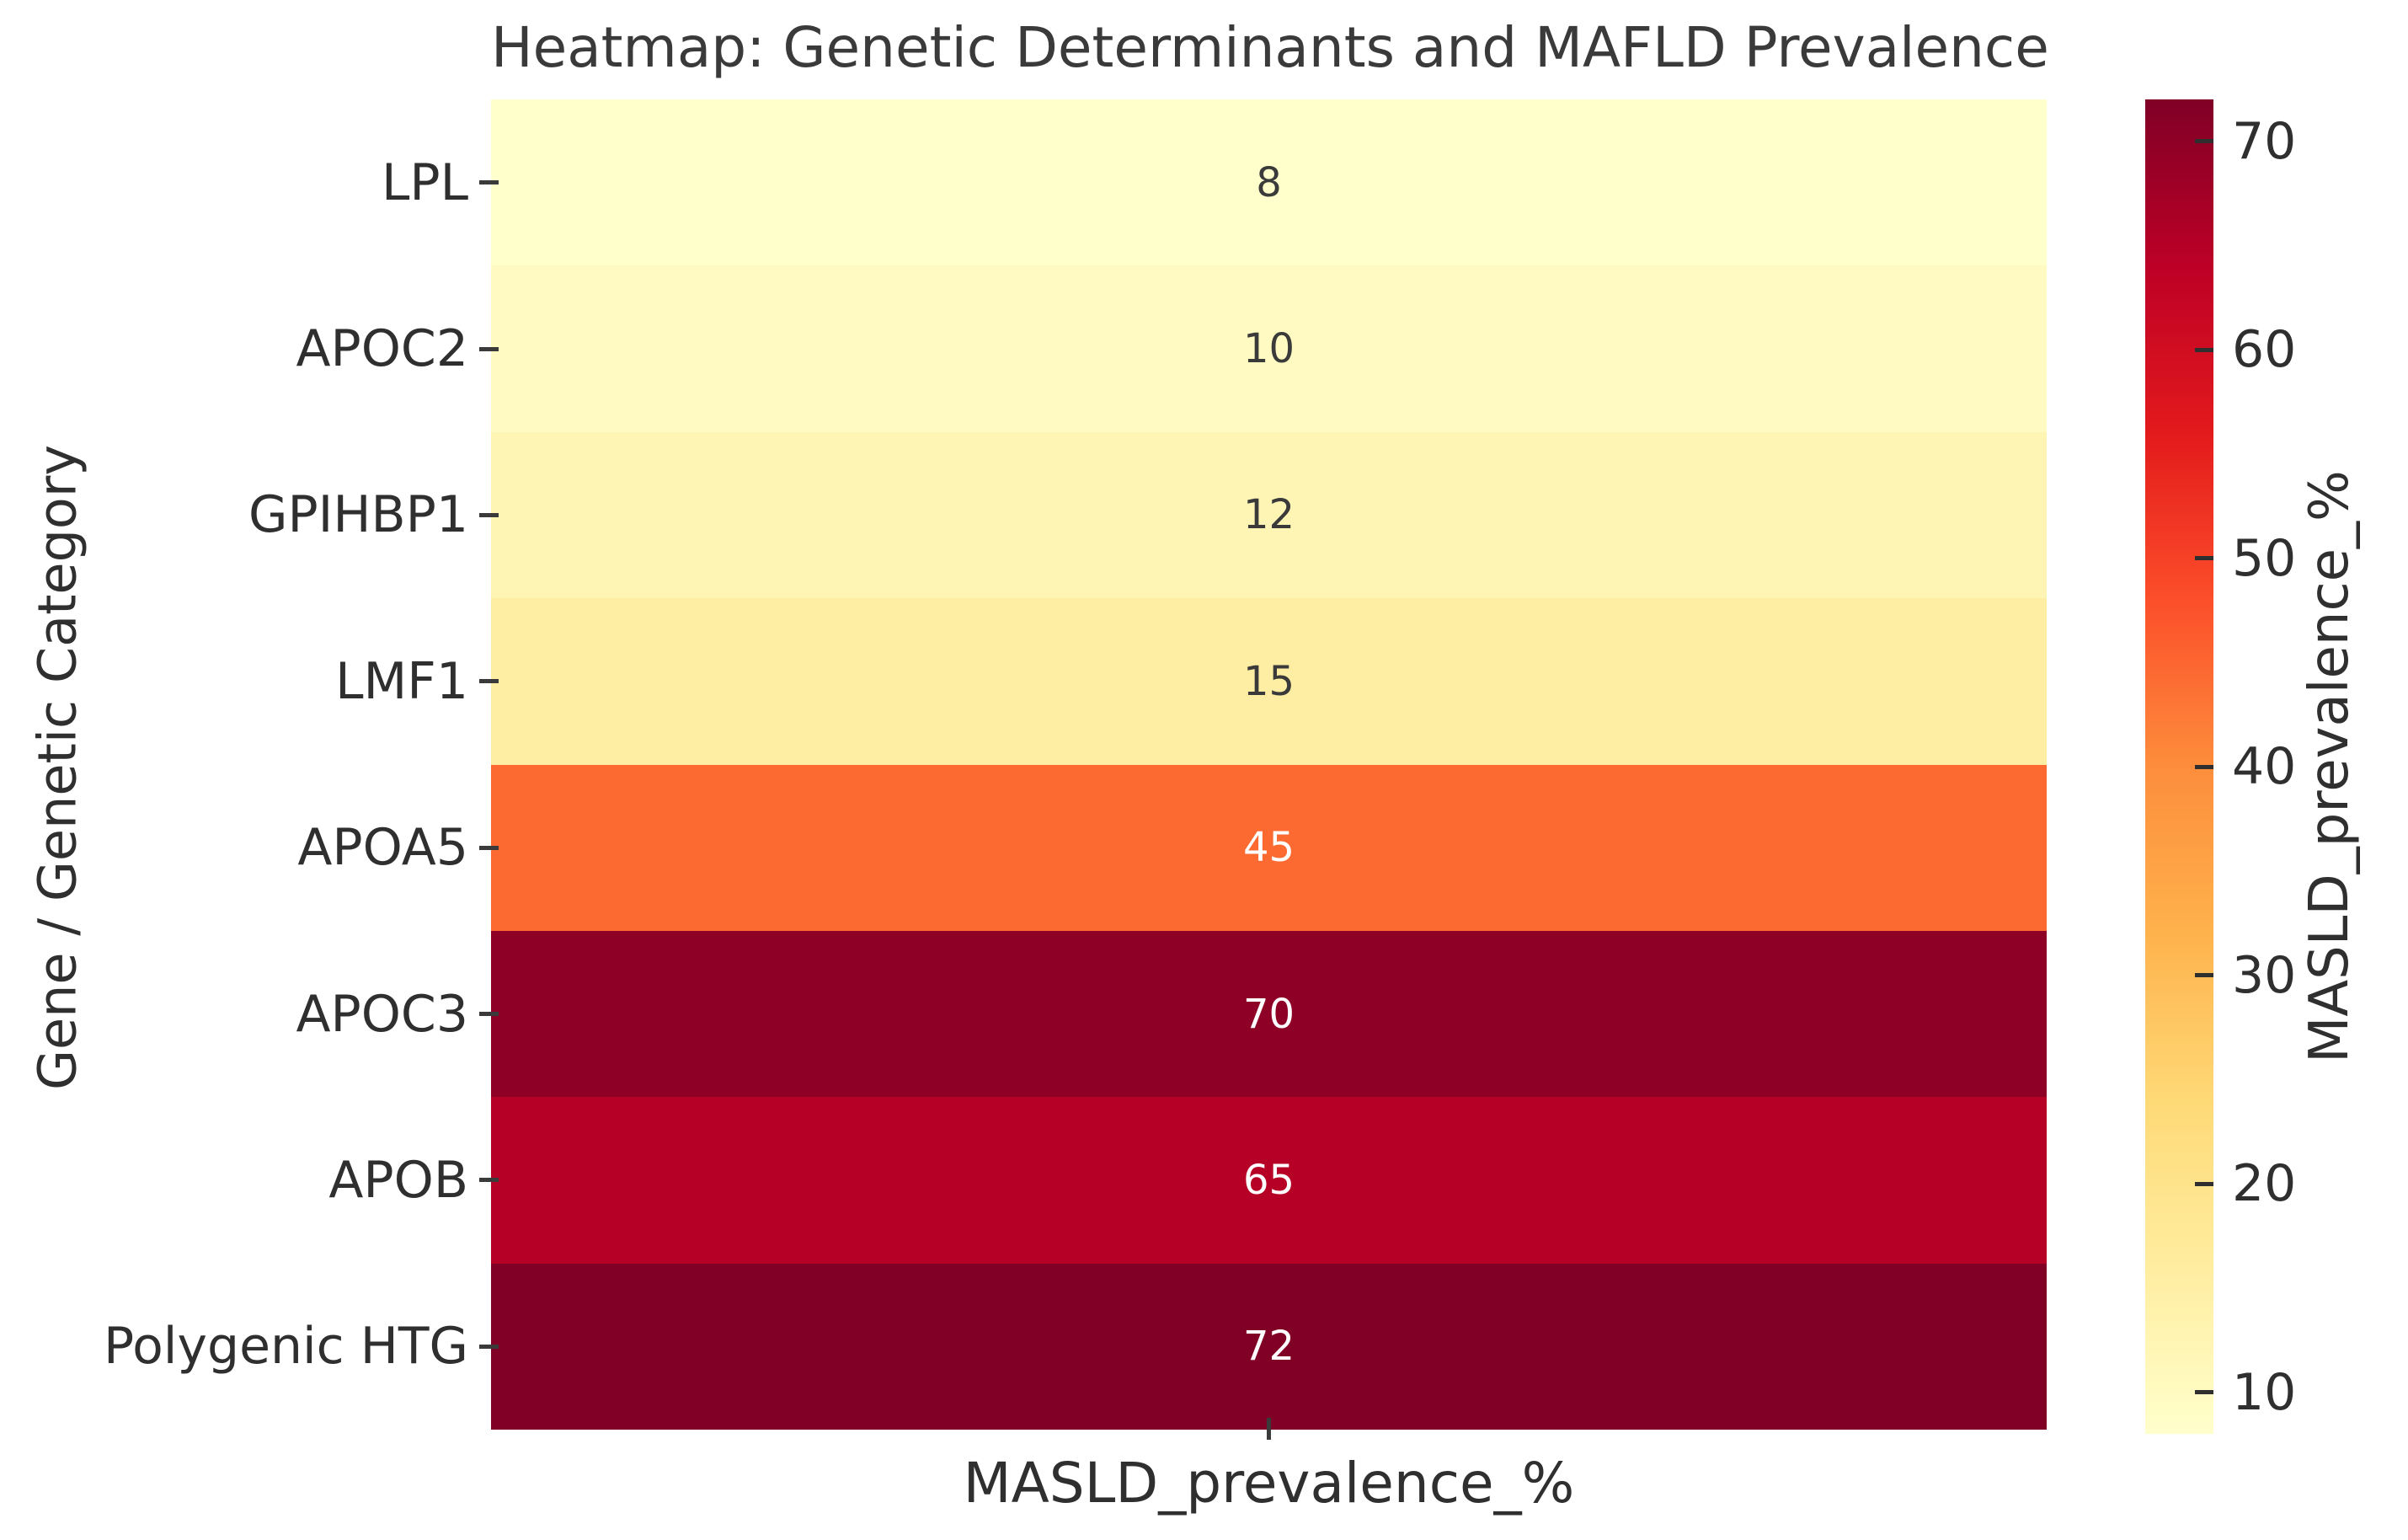 This screenshot has width=2408, height=1540. I want to click on colorbar-tick-label: 60, so click(2264, 349).